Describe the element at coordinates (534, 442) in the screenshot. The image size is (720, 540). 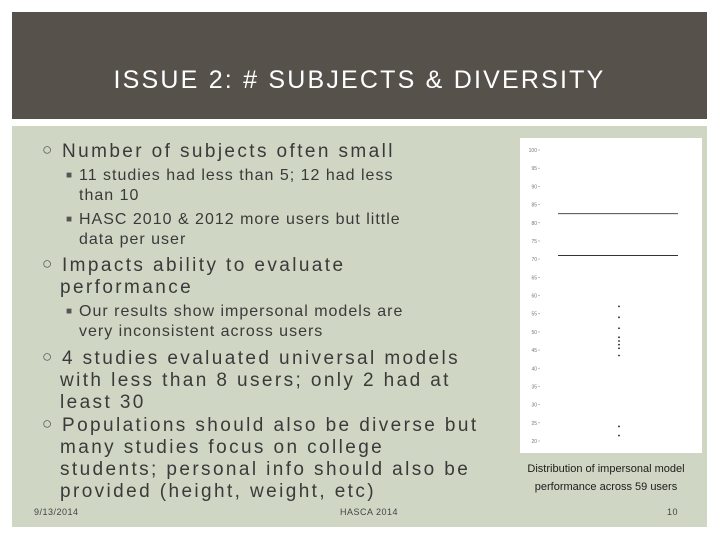
I see `y-tick-label: 20` at that location.